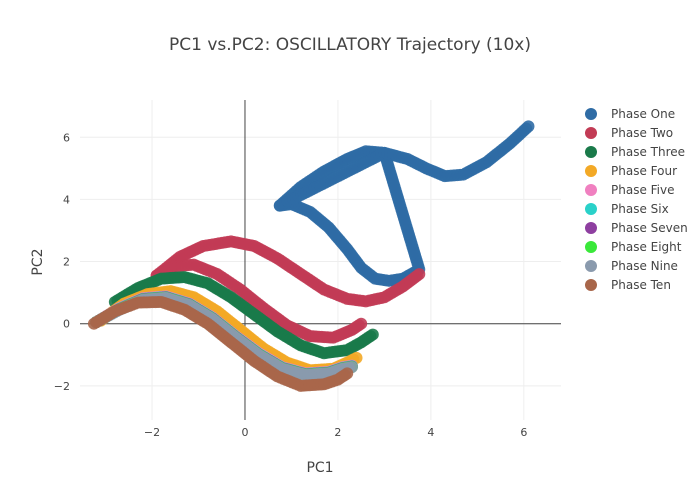 The width and height of the screenshot is (700, 504). I want to click on series-phase-ten, so click(220, 343).